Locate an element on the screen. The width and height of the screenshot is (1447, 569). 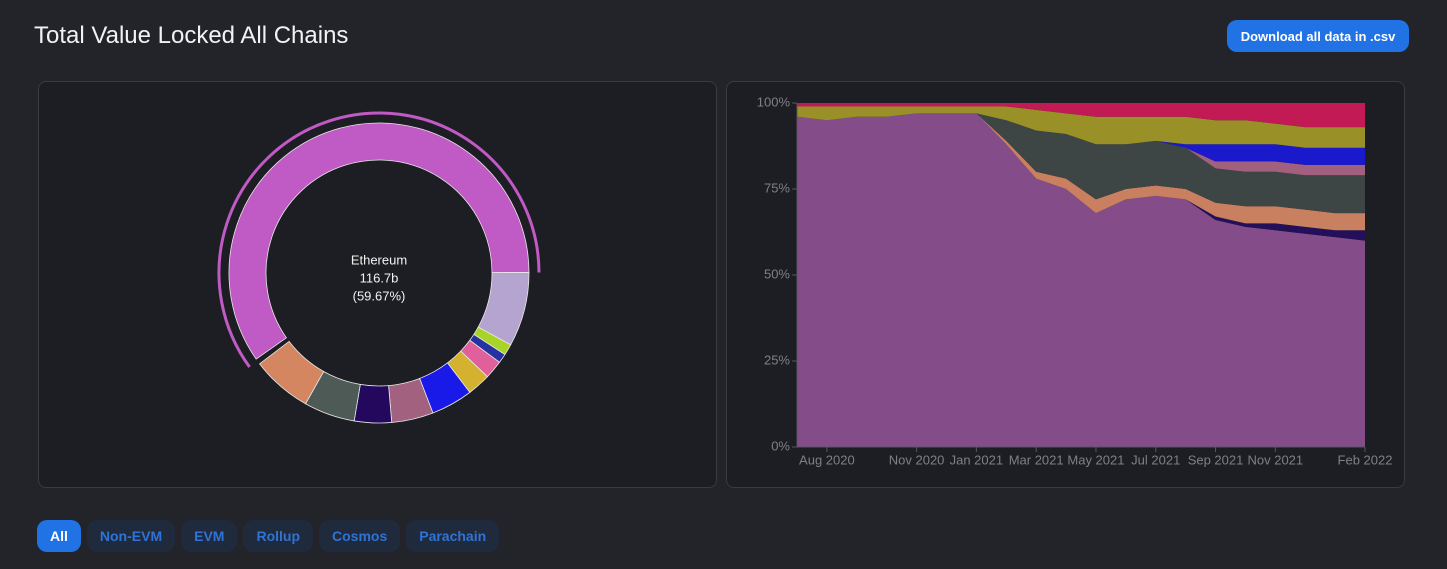
x-tick-label: Feb 2022 is located at coordinates (1365, 459).